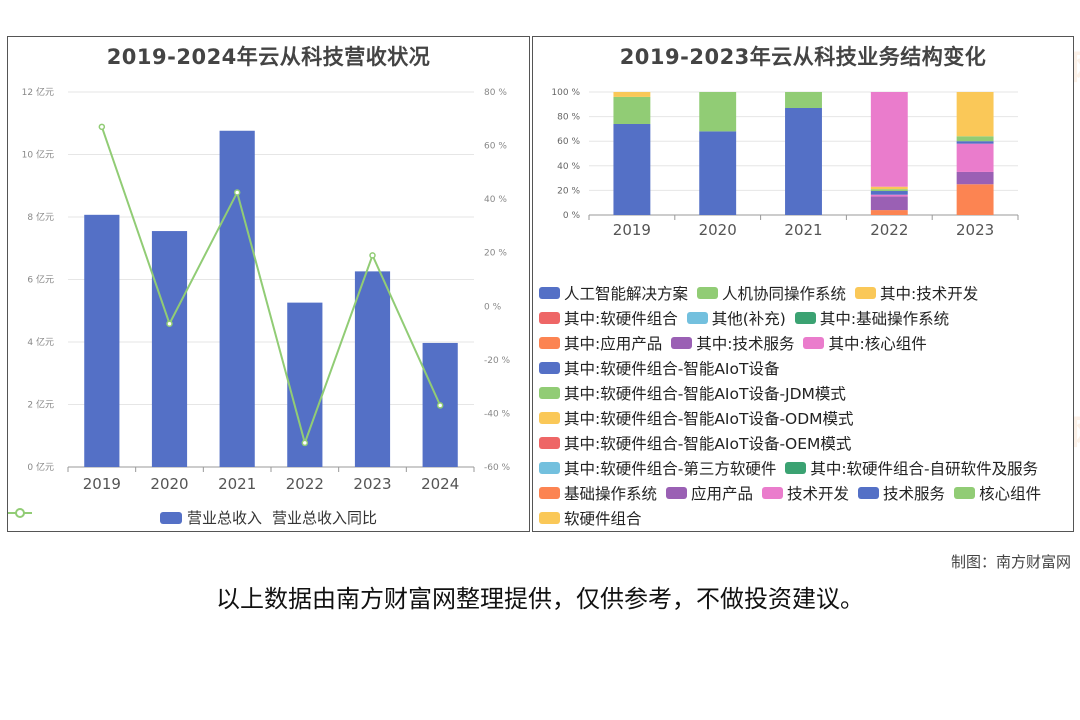  I want to click on legend-label: 技术服务, so click(914, 494).